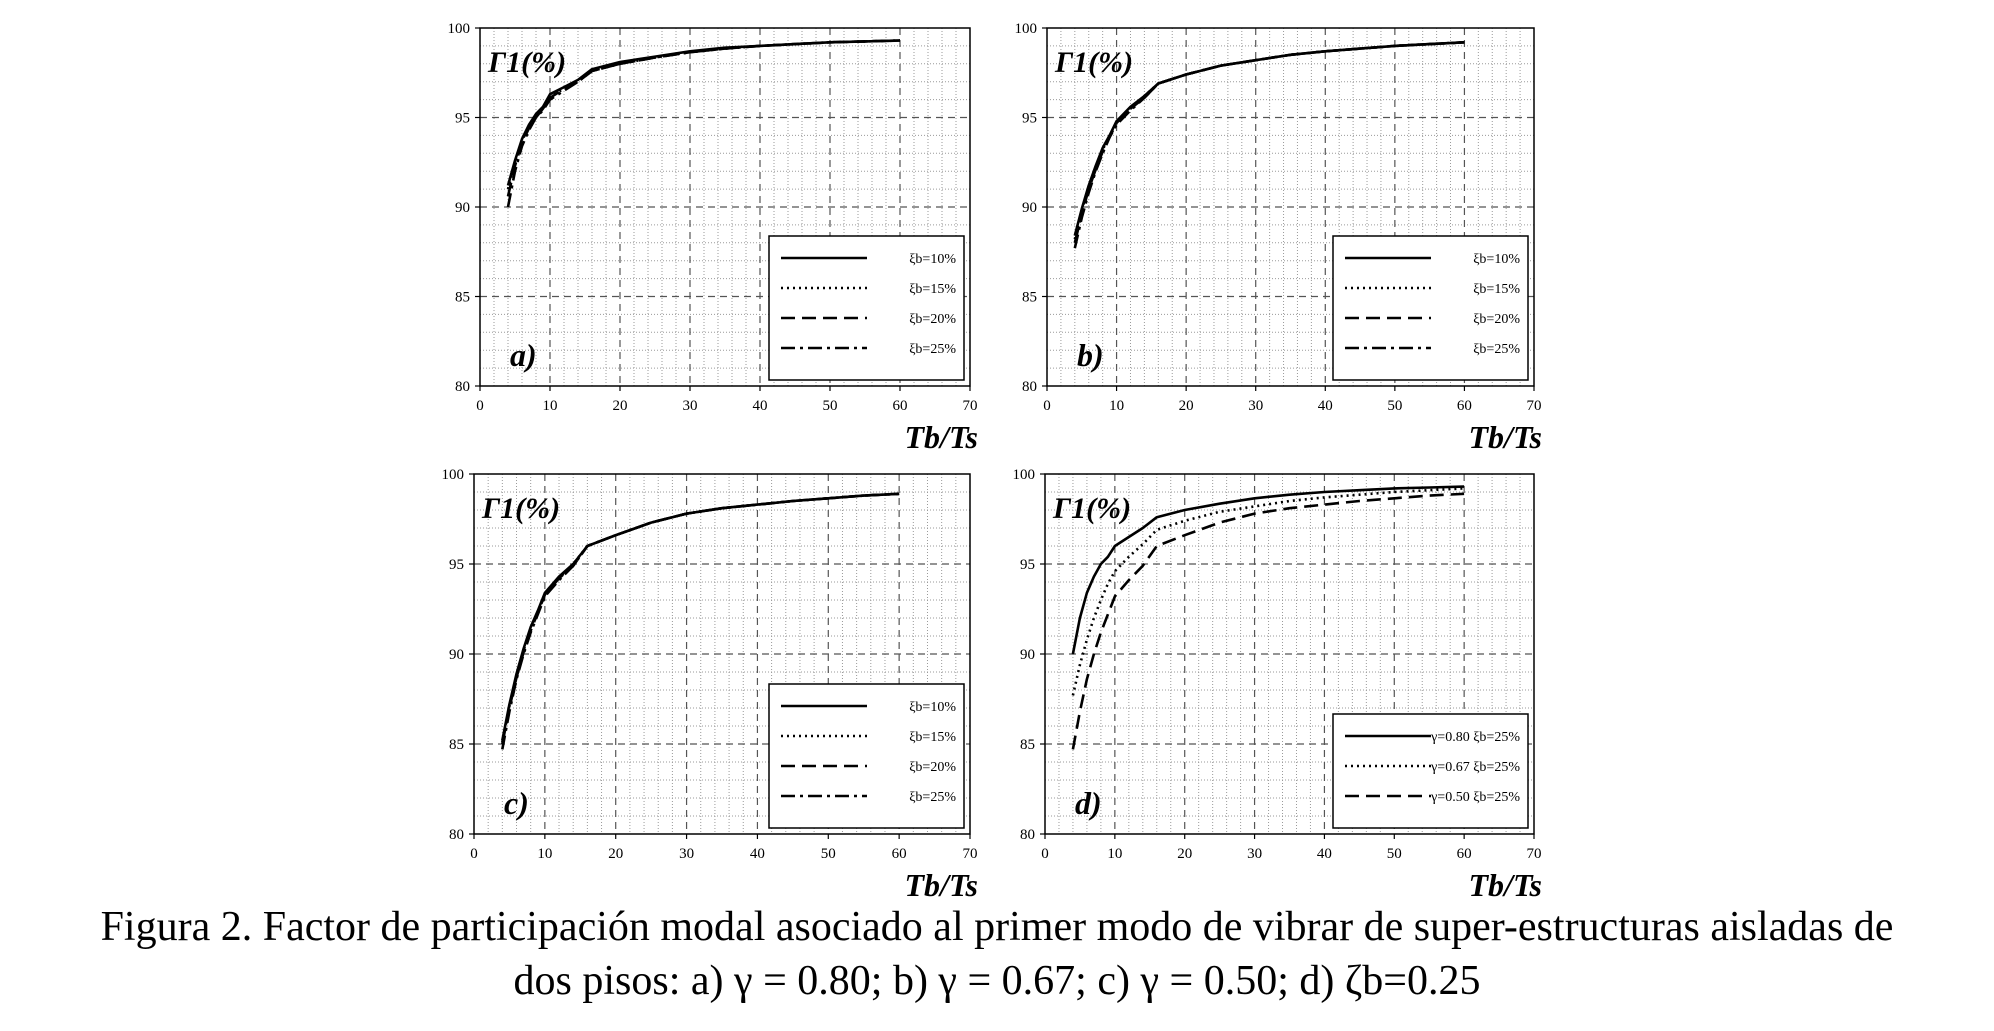  I want to click on legend-entry-1: γ=0.80 ξb=25%, so click(1475, 737).